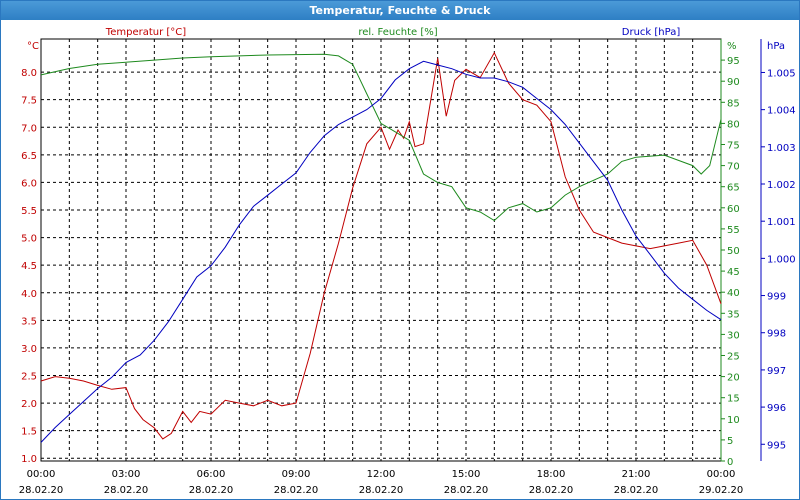  What do you see at coordinates (29, 376) in the screenshot?
I see `temperature-tick-label: 2.5` at bounding box center [29, 376].